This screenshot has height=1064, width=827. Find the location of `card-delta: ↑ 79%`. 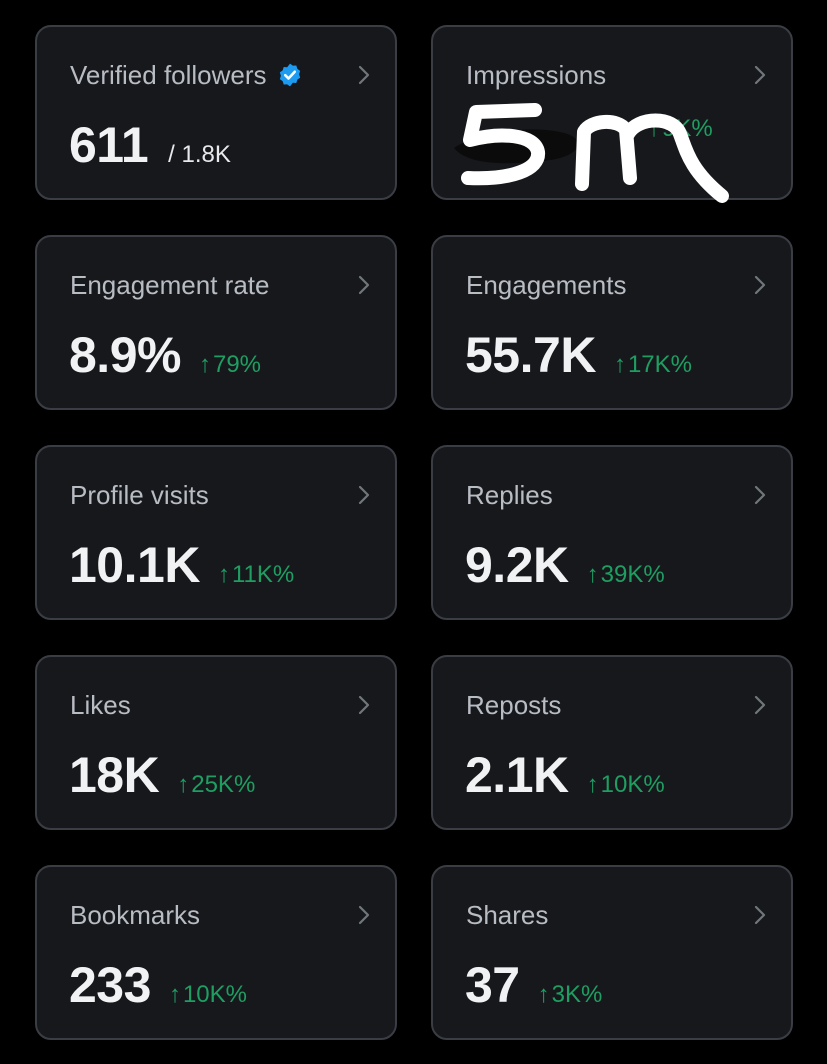

card-delta: ↑ 79% is located at coordinates (230, 365).